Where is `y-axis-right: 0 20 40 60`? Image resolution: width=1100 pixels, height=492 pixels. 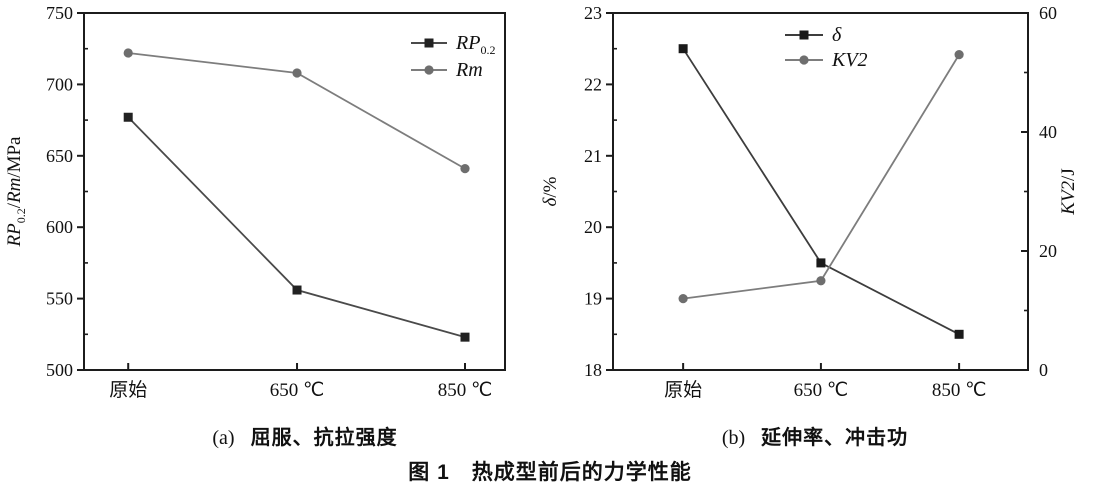 y-axis-right: 0 20 40 60 is located at coordinates (1039, 191).